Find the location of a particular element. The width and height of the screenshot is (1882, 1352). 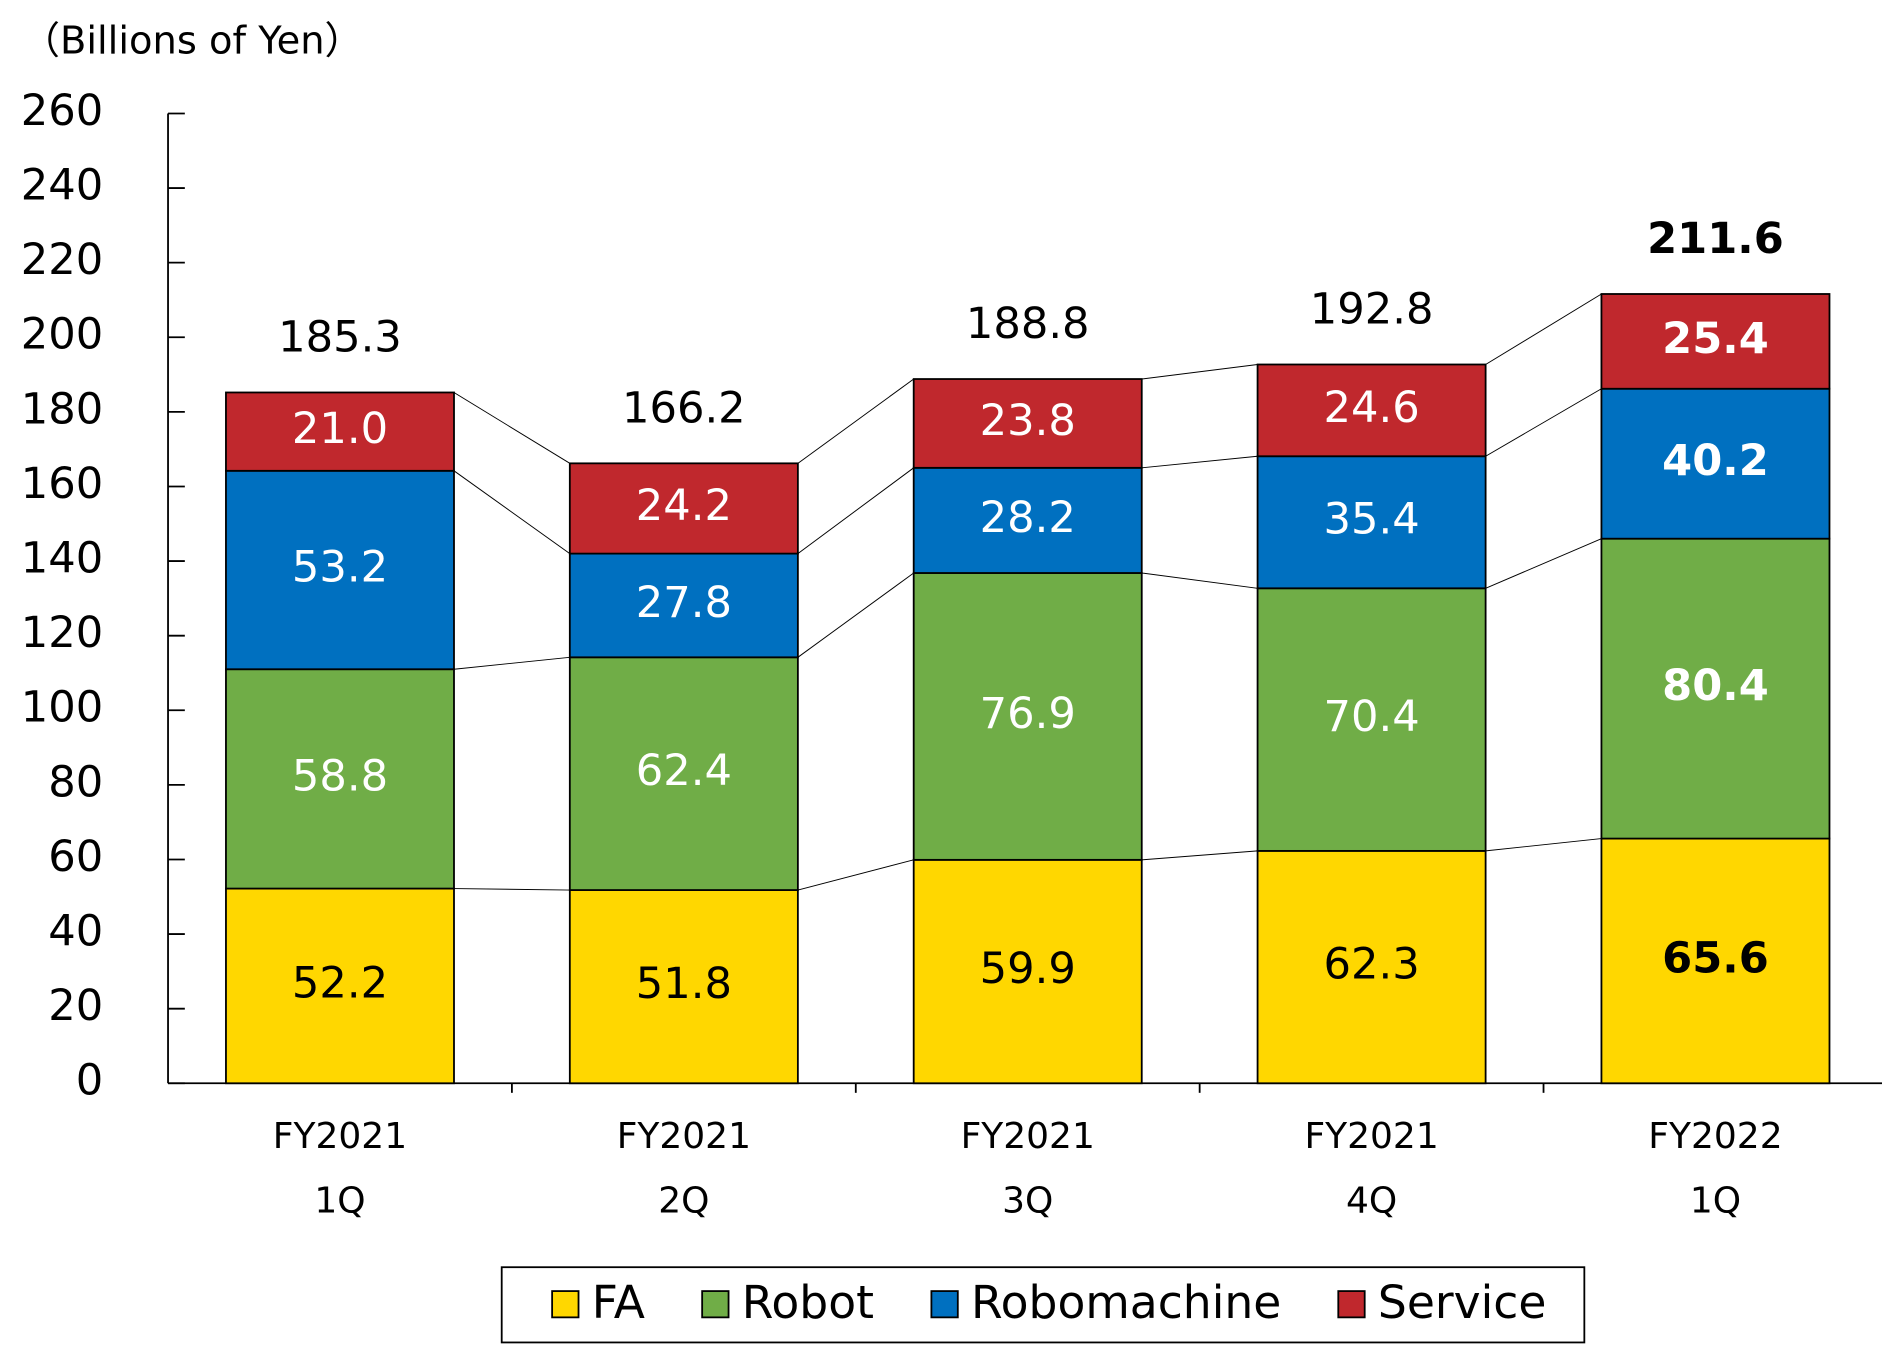

y-tick-label: 20 is located at coordinates (75, 1006).